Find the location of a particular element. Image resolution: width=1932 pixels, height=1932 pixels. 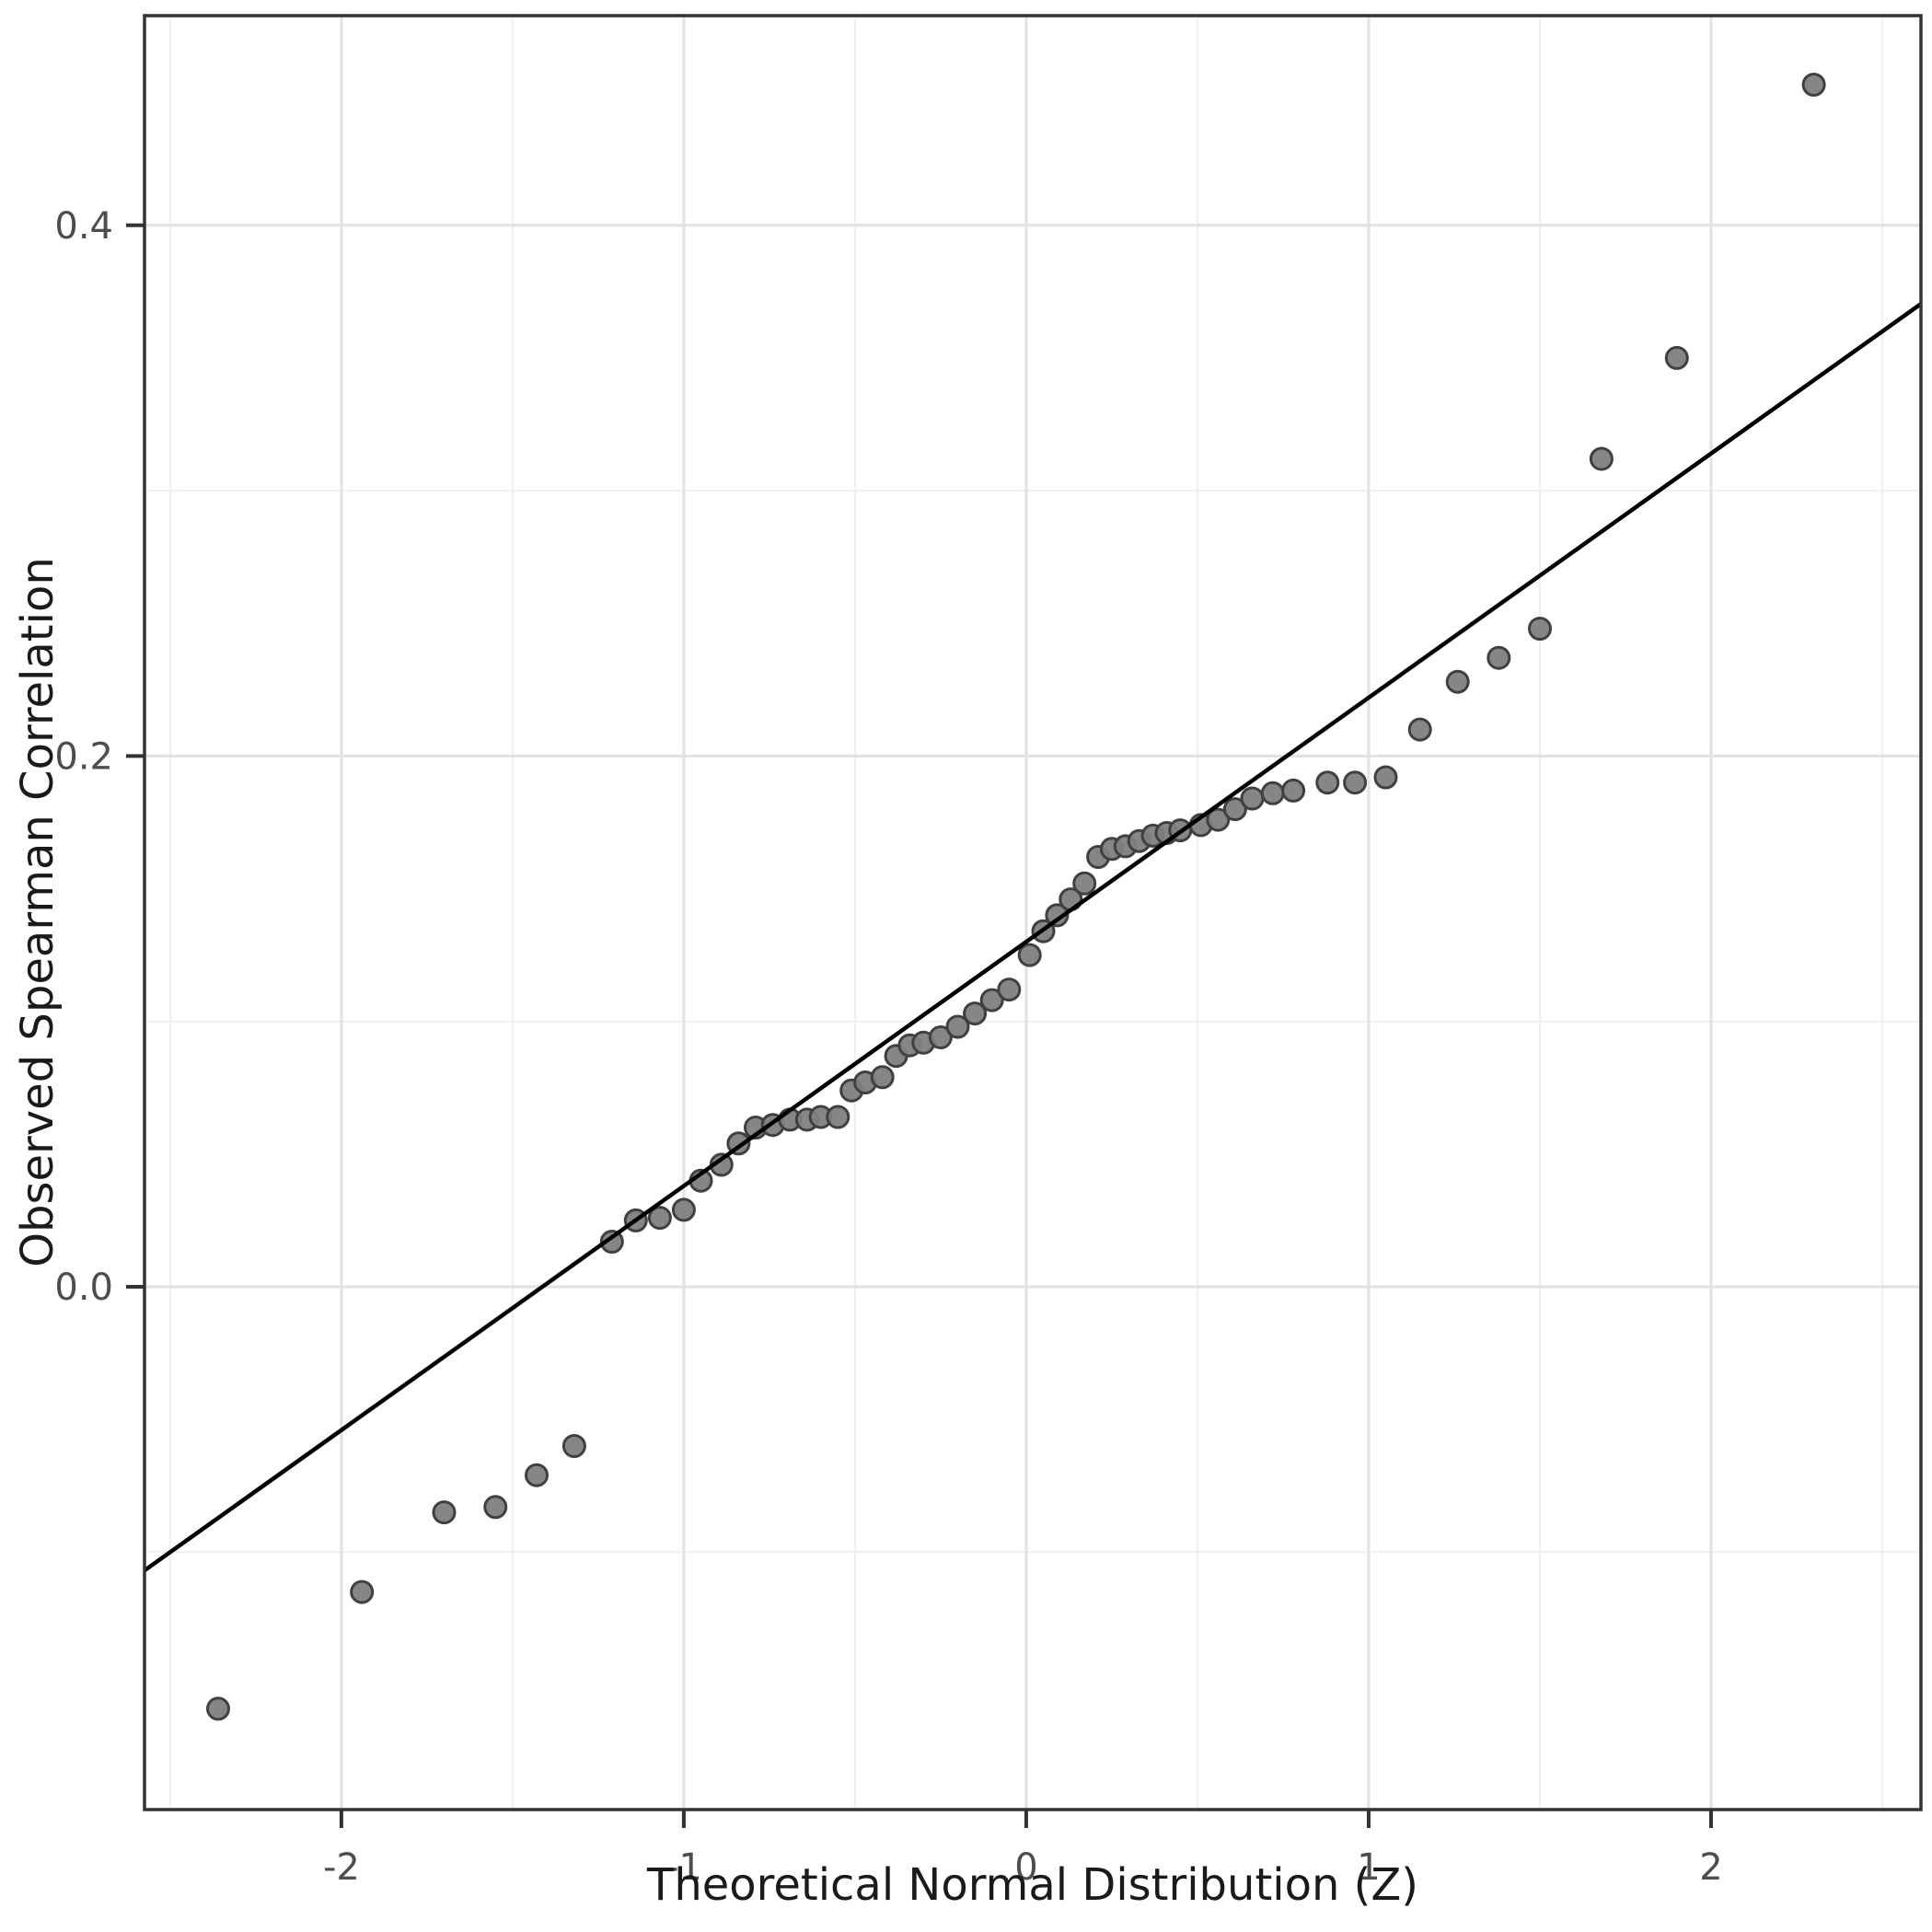

y-tick-label: 0.0 is located at coordinates (83, 1288).